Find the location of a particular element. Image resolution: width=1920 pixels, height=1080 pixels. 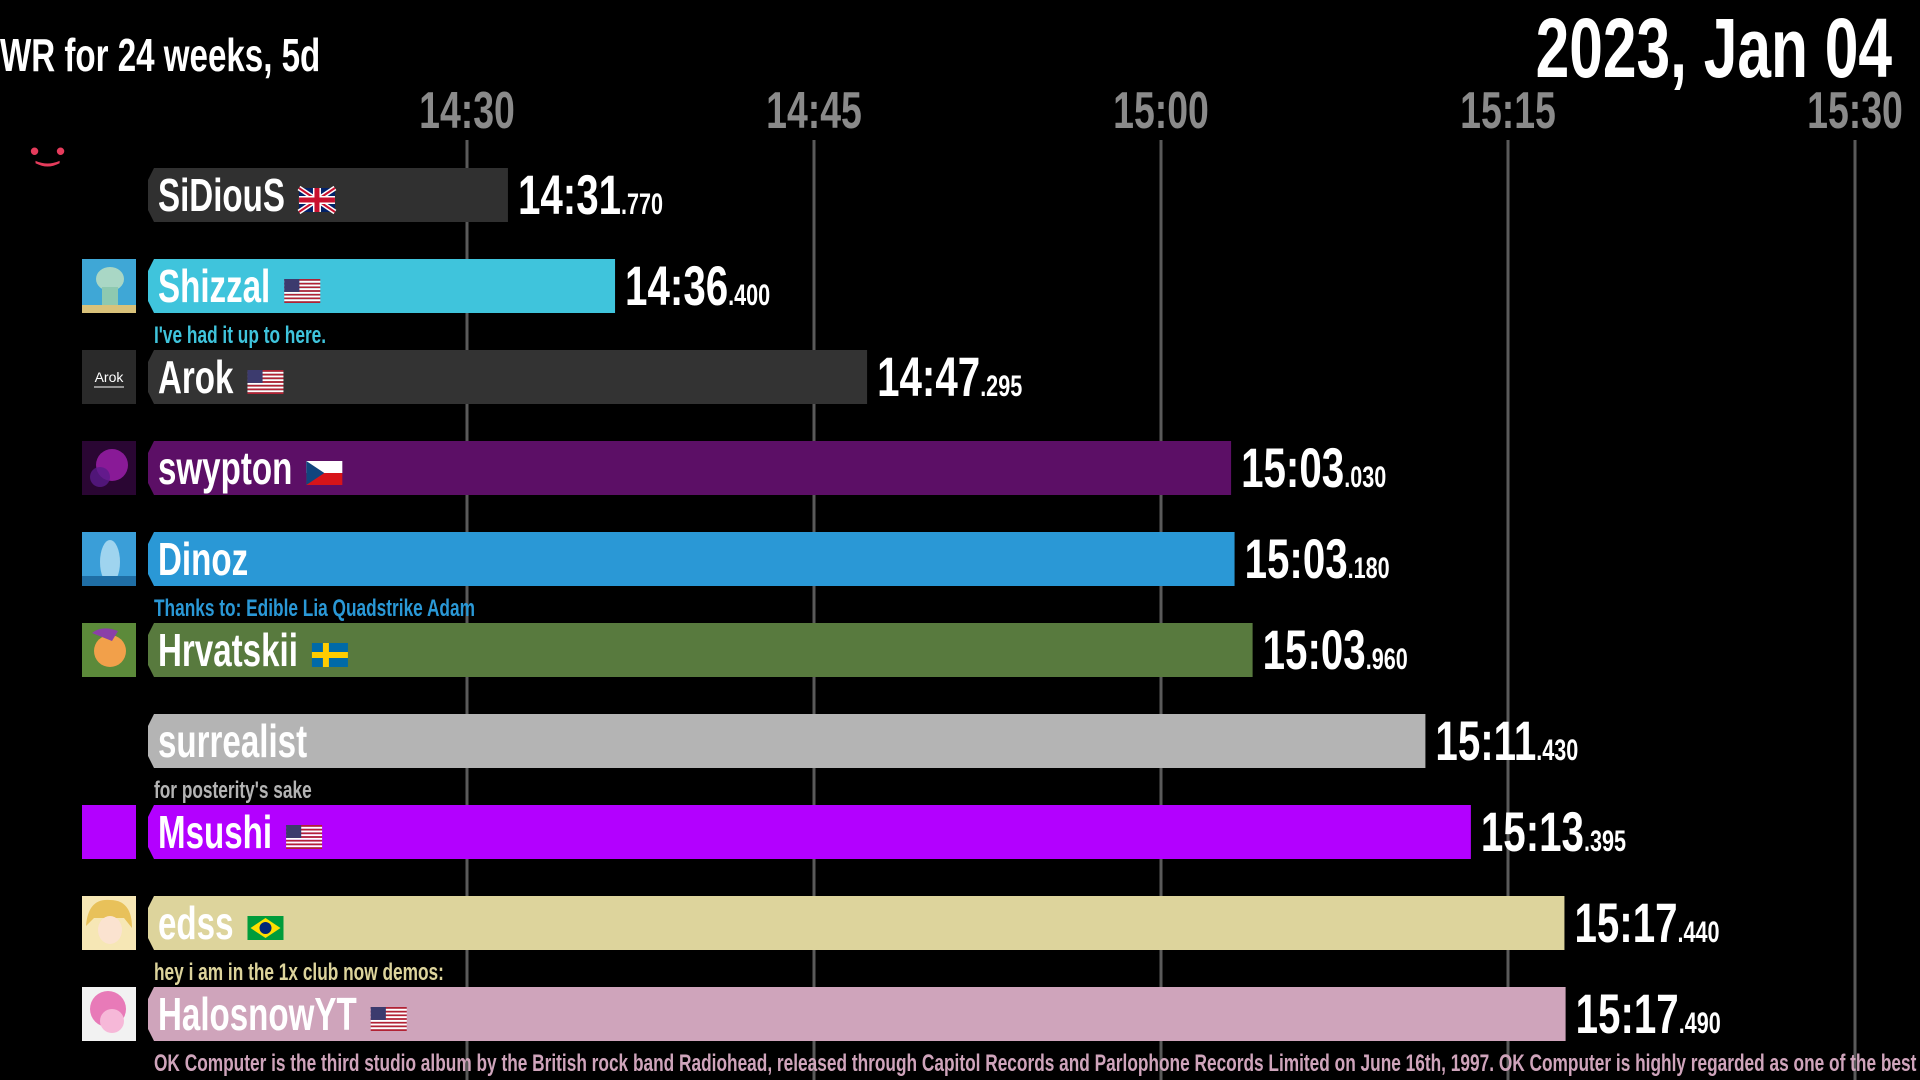

x-tick-labels: 14:30 14:45 15:00 15:15 15:30 is located at coordinates (1161, 110).